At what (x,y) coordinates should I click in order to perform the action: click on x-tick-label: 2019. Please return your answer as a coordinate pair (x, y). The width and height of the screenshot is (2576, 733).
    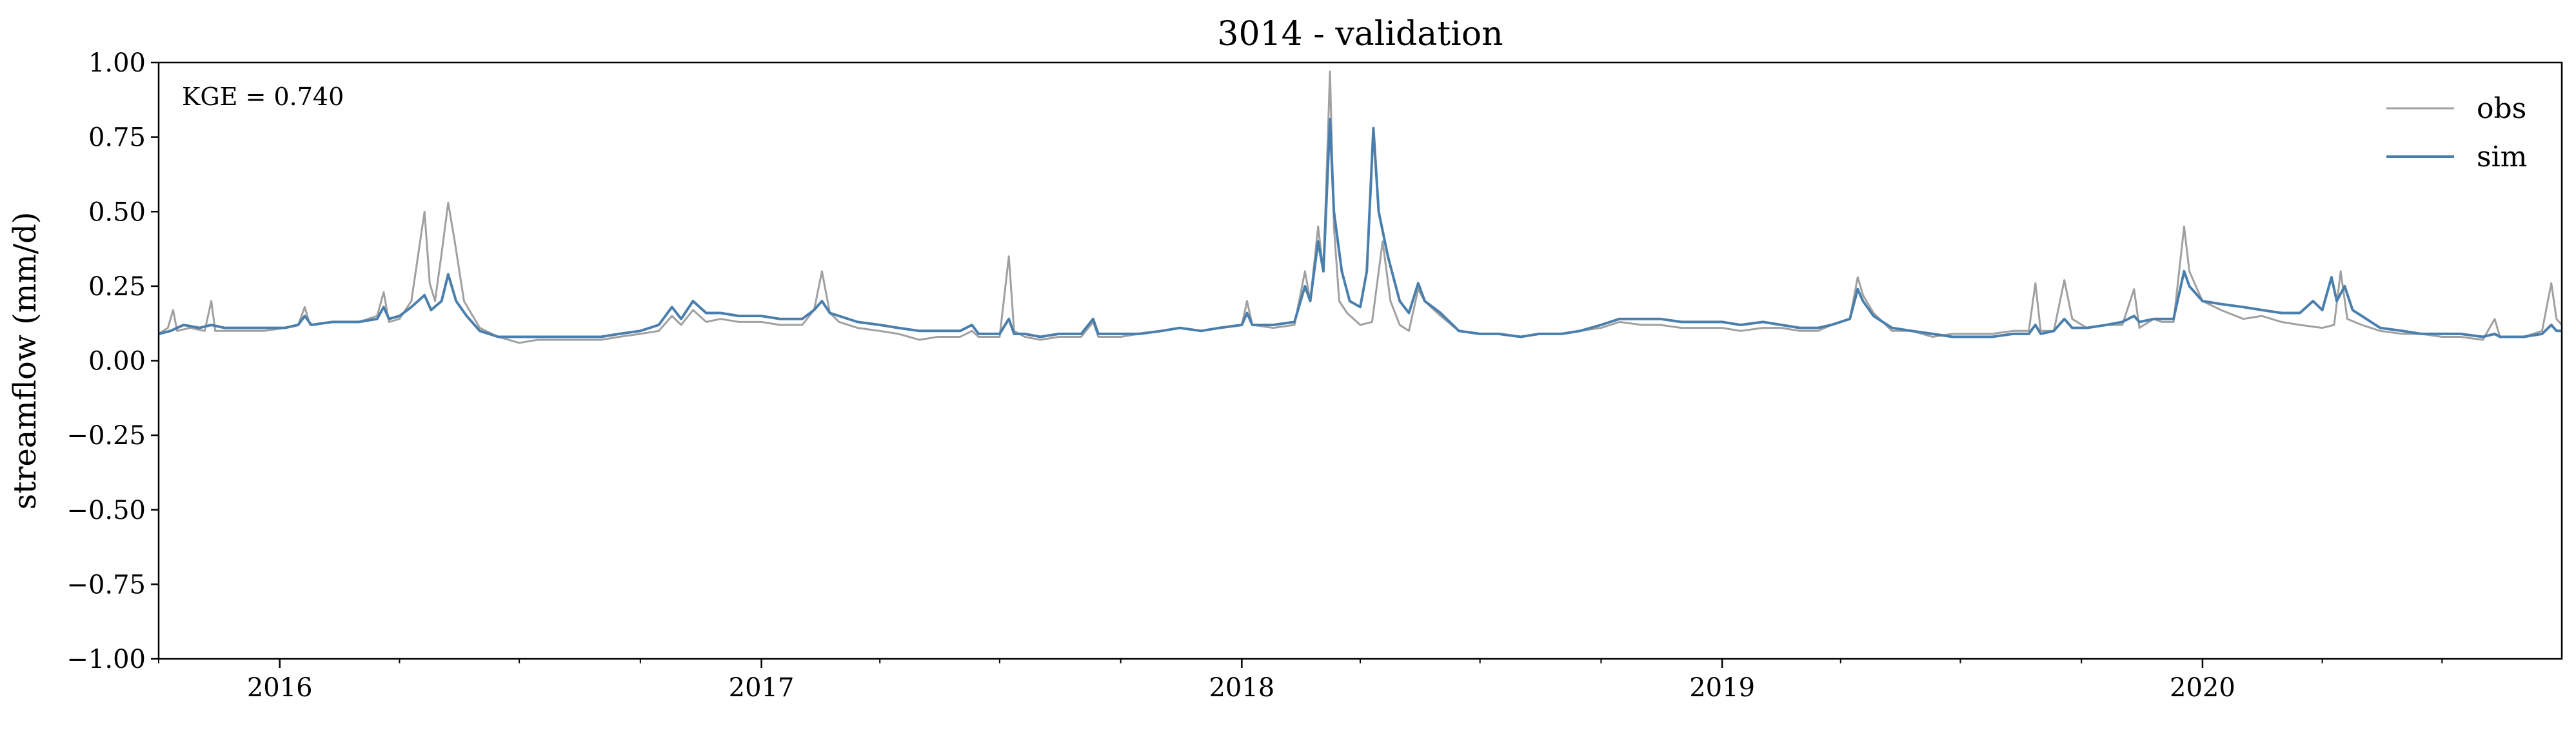
    Looking at the image, I should click on (1722, 688).